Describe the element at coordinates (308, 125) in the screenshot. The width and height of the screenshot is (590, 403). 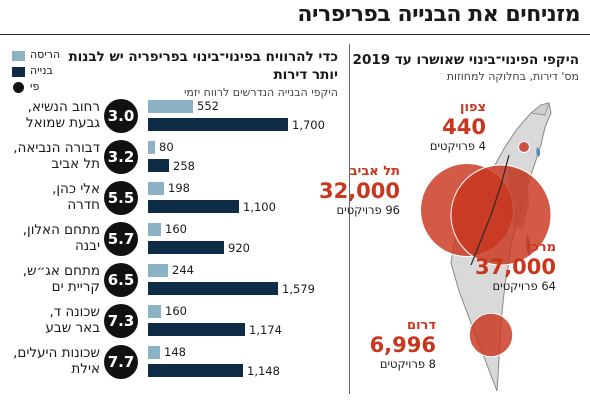
I see `bar-construction-label: 1,700` at that location.